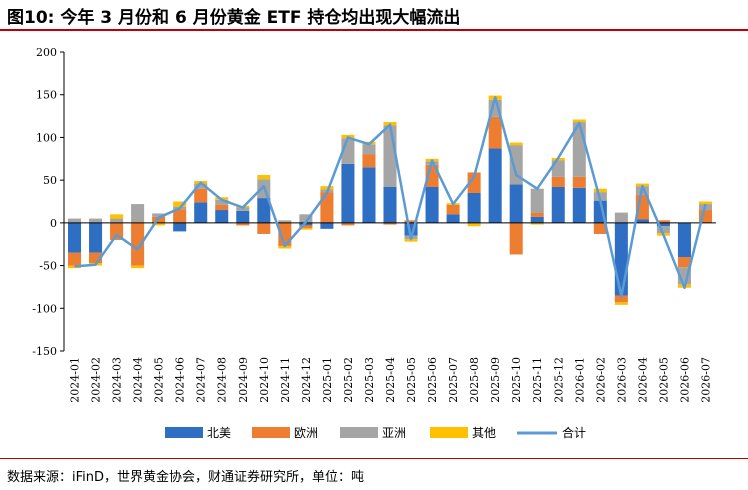 This screenshot has width=748, height=490. Describe the element at coordinates (46, 137) in the screenshot. I see `y-tick-label: 100` at that location.